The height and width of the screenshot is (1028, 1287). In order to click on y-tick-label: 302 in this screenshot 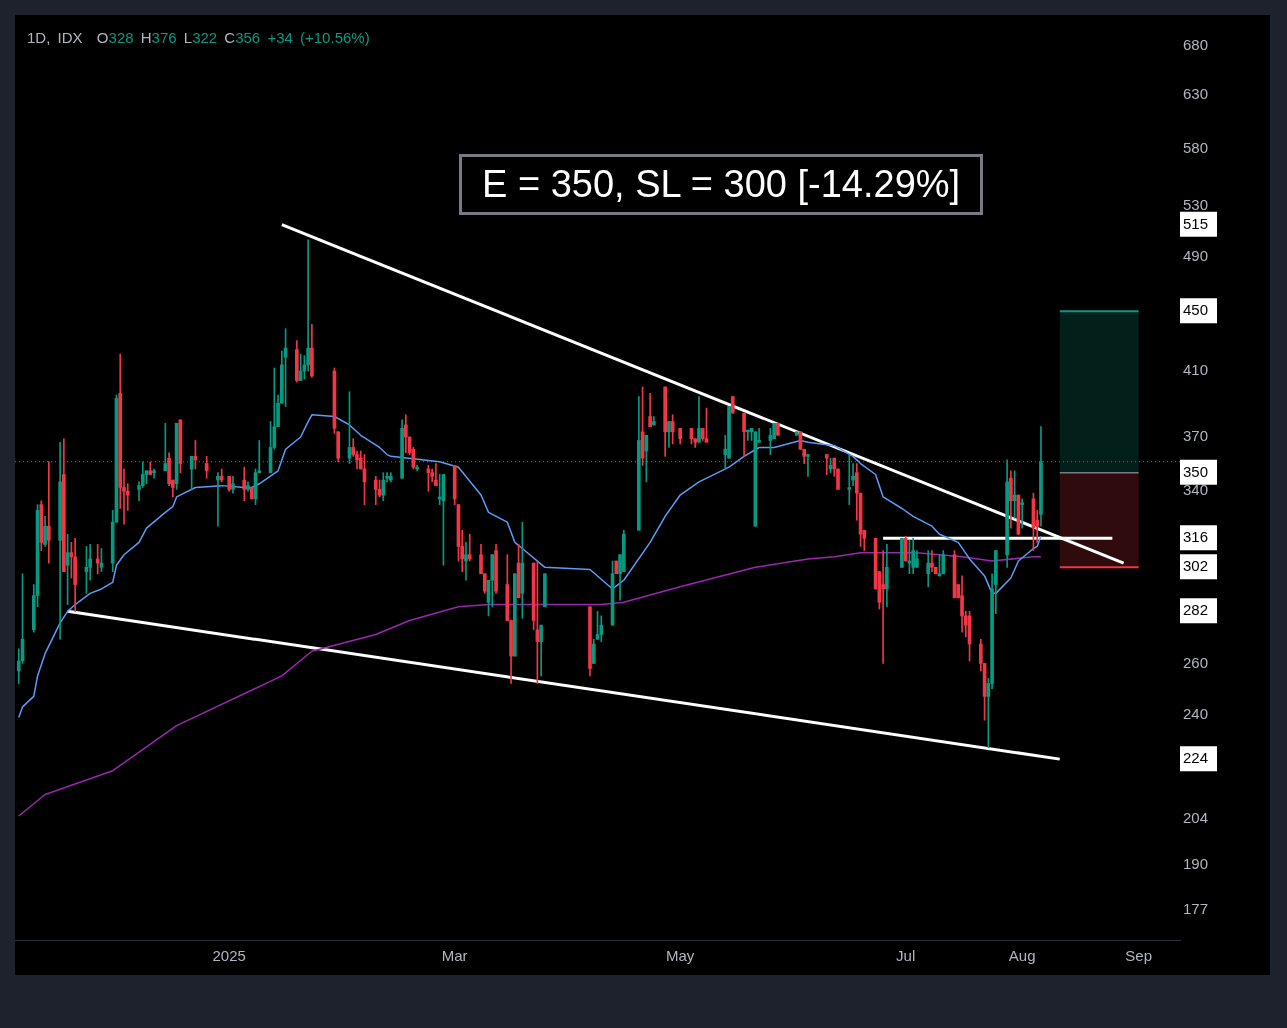, I will do `click(1196, 566)`.